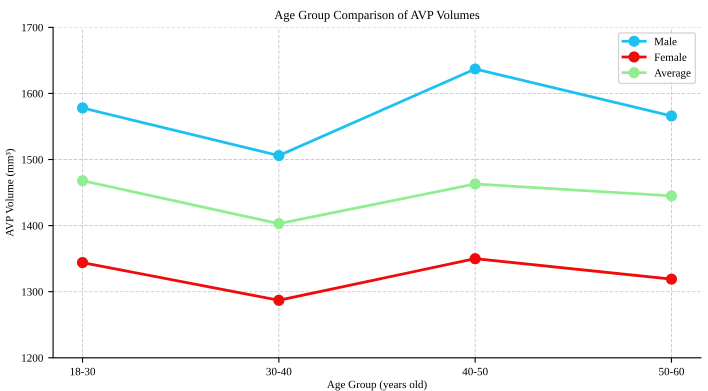 Image resolution: width=708 pixels, height=391 pixels. Describe the element at coordinates (32, 94) in the screenshot. I see `y-tick-label: 1600` at that location.